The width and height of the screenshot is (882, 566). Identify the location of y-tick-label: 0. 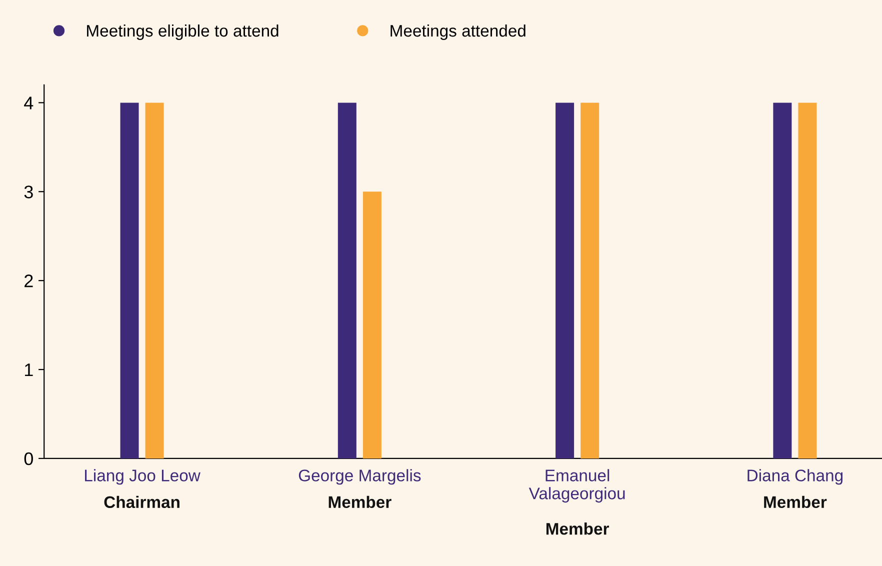
(28, 459).